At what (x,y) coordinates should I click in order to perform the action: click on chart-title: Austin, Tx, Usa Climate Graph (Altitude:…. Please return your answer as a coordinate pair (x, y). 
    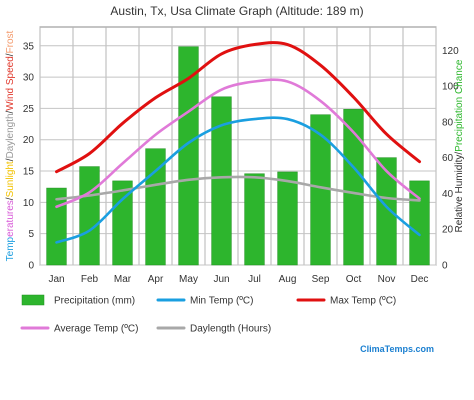
    Looking at the image, I should click on (236, 11).